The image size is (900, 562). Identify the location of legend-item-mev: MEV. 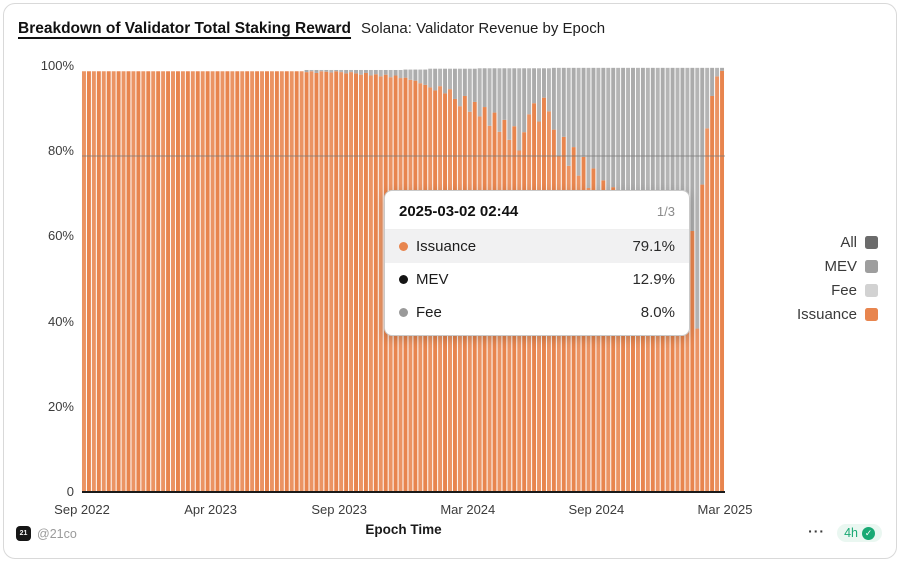
(837, 266).